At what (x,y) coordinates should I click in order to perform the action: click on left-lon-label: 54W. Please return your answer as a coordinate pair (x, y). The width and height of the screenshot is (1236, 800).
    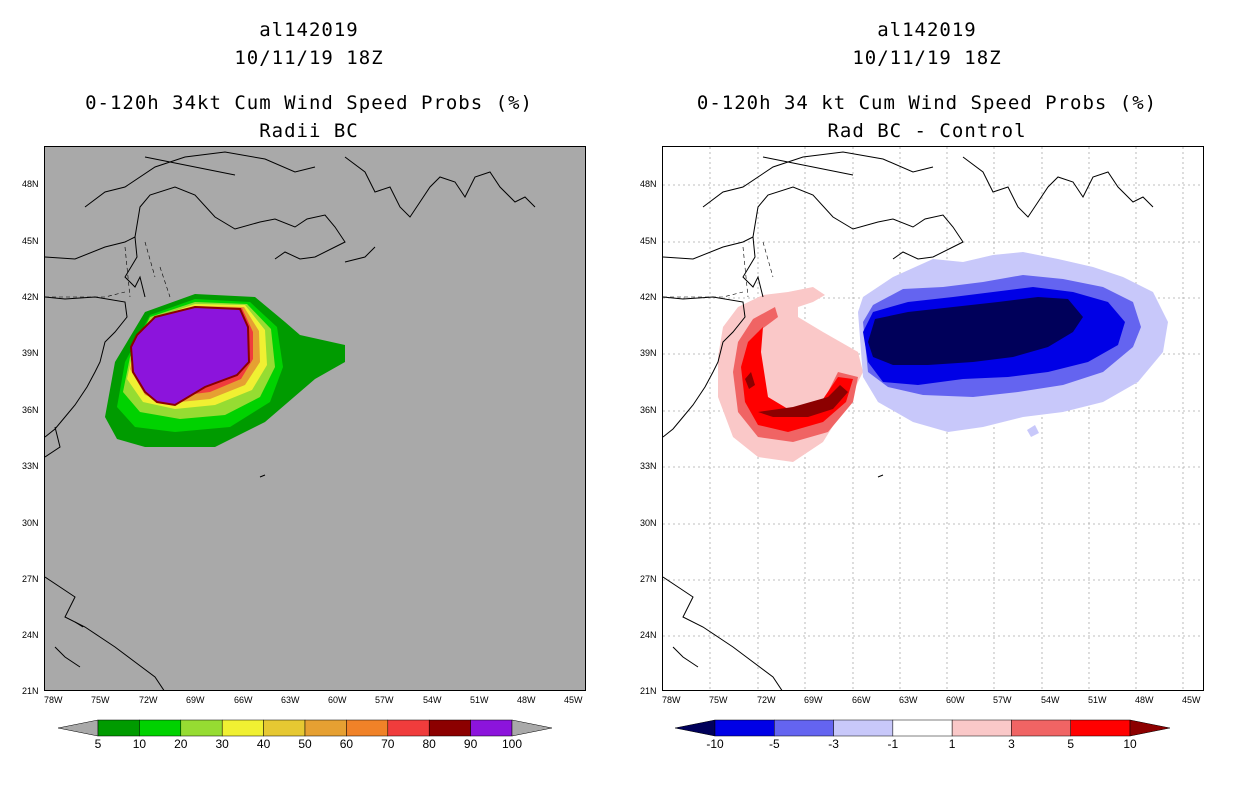
    Looking at the image, I should click on (432, 700).